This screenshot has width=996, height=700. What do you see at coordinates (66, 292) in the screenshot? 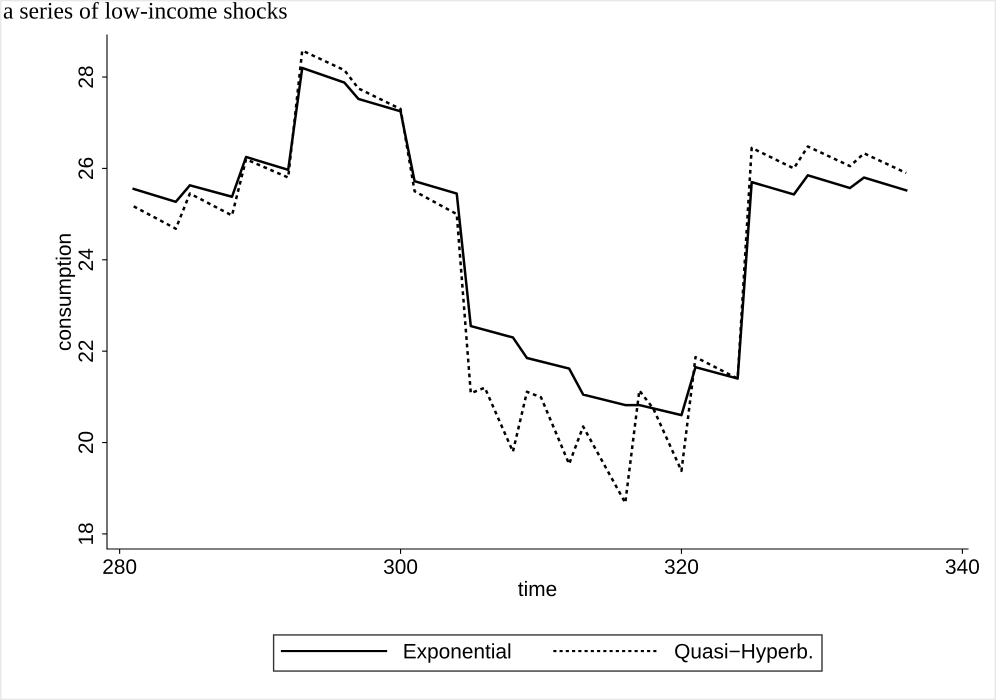
I see `y-axis-title: consumption` at bounding box center [66, 292].